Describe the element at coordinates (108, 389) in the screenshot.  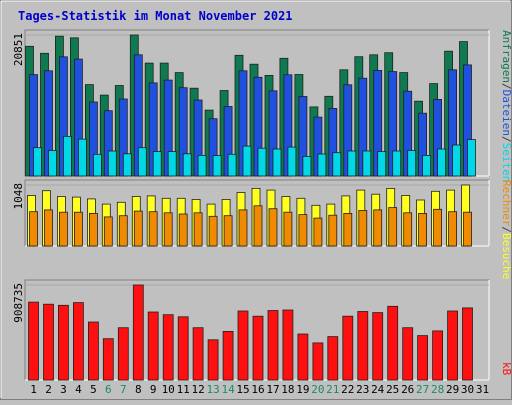
I see `x-tick-label-day: 6` at that location.